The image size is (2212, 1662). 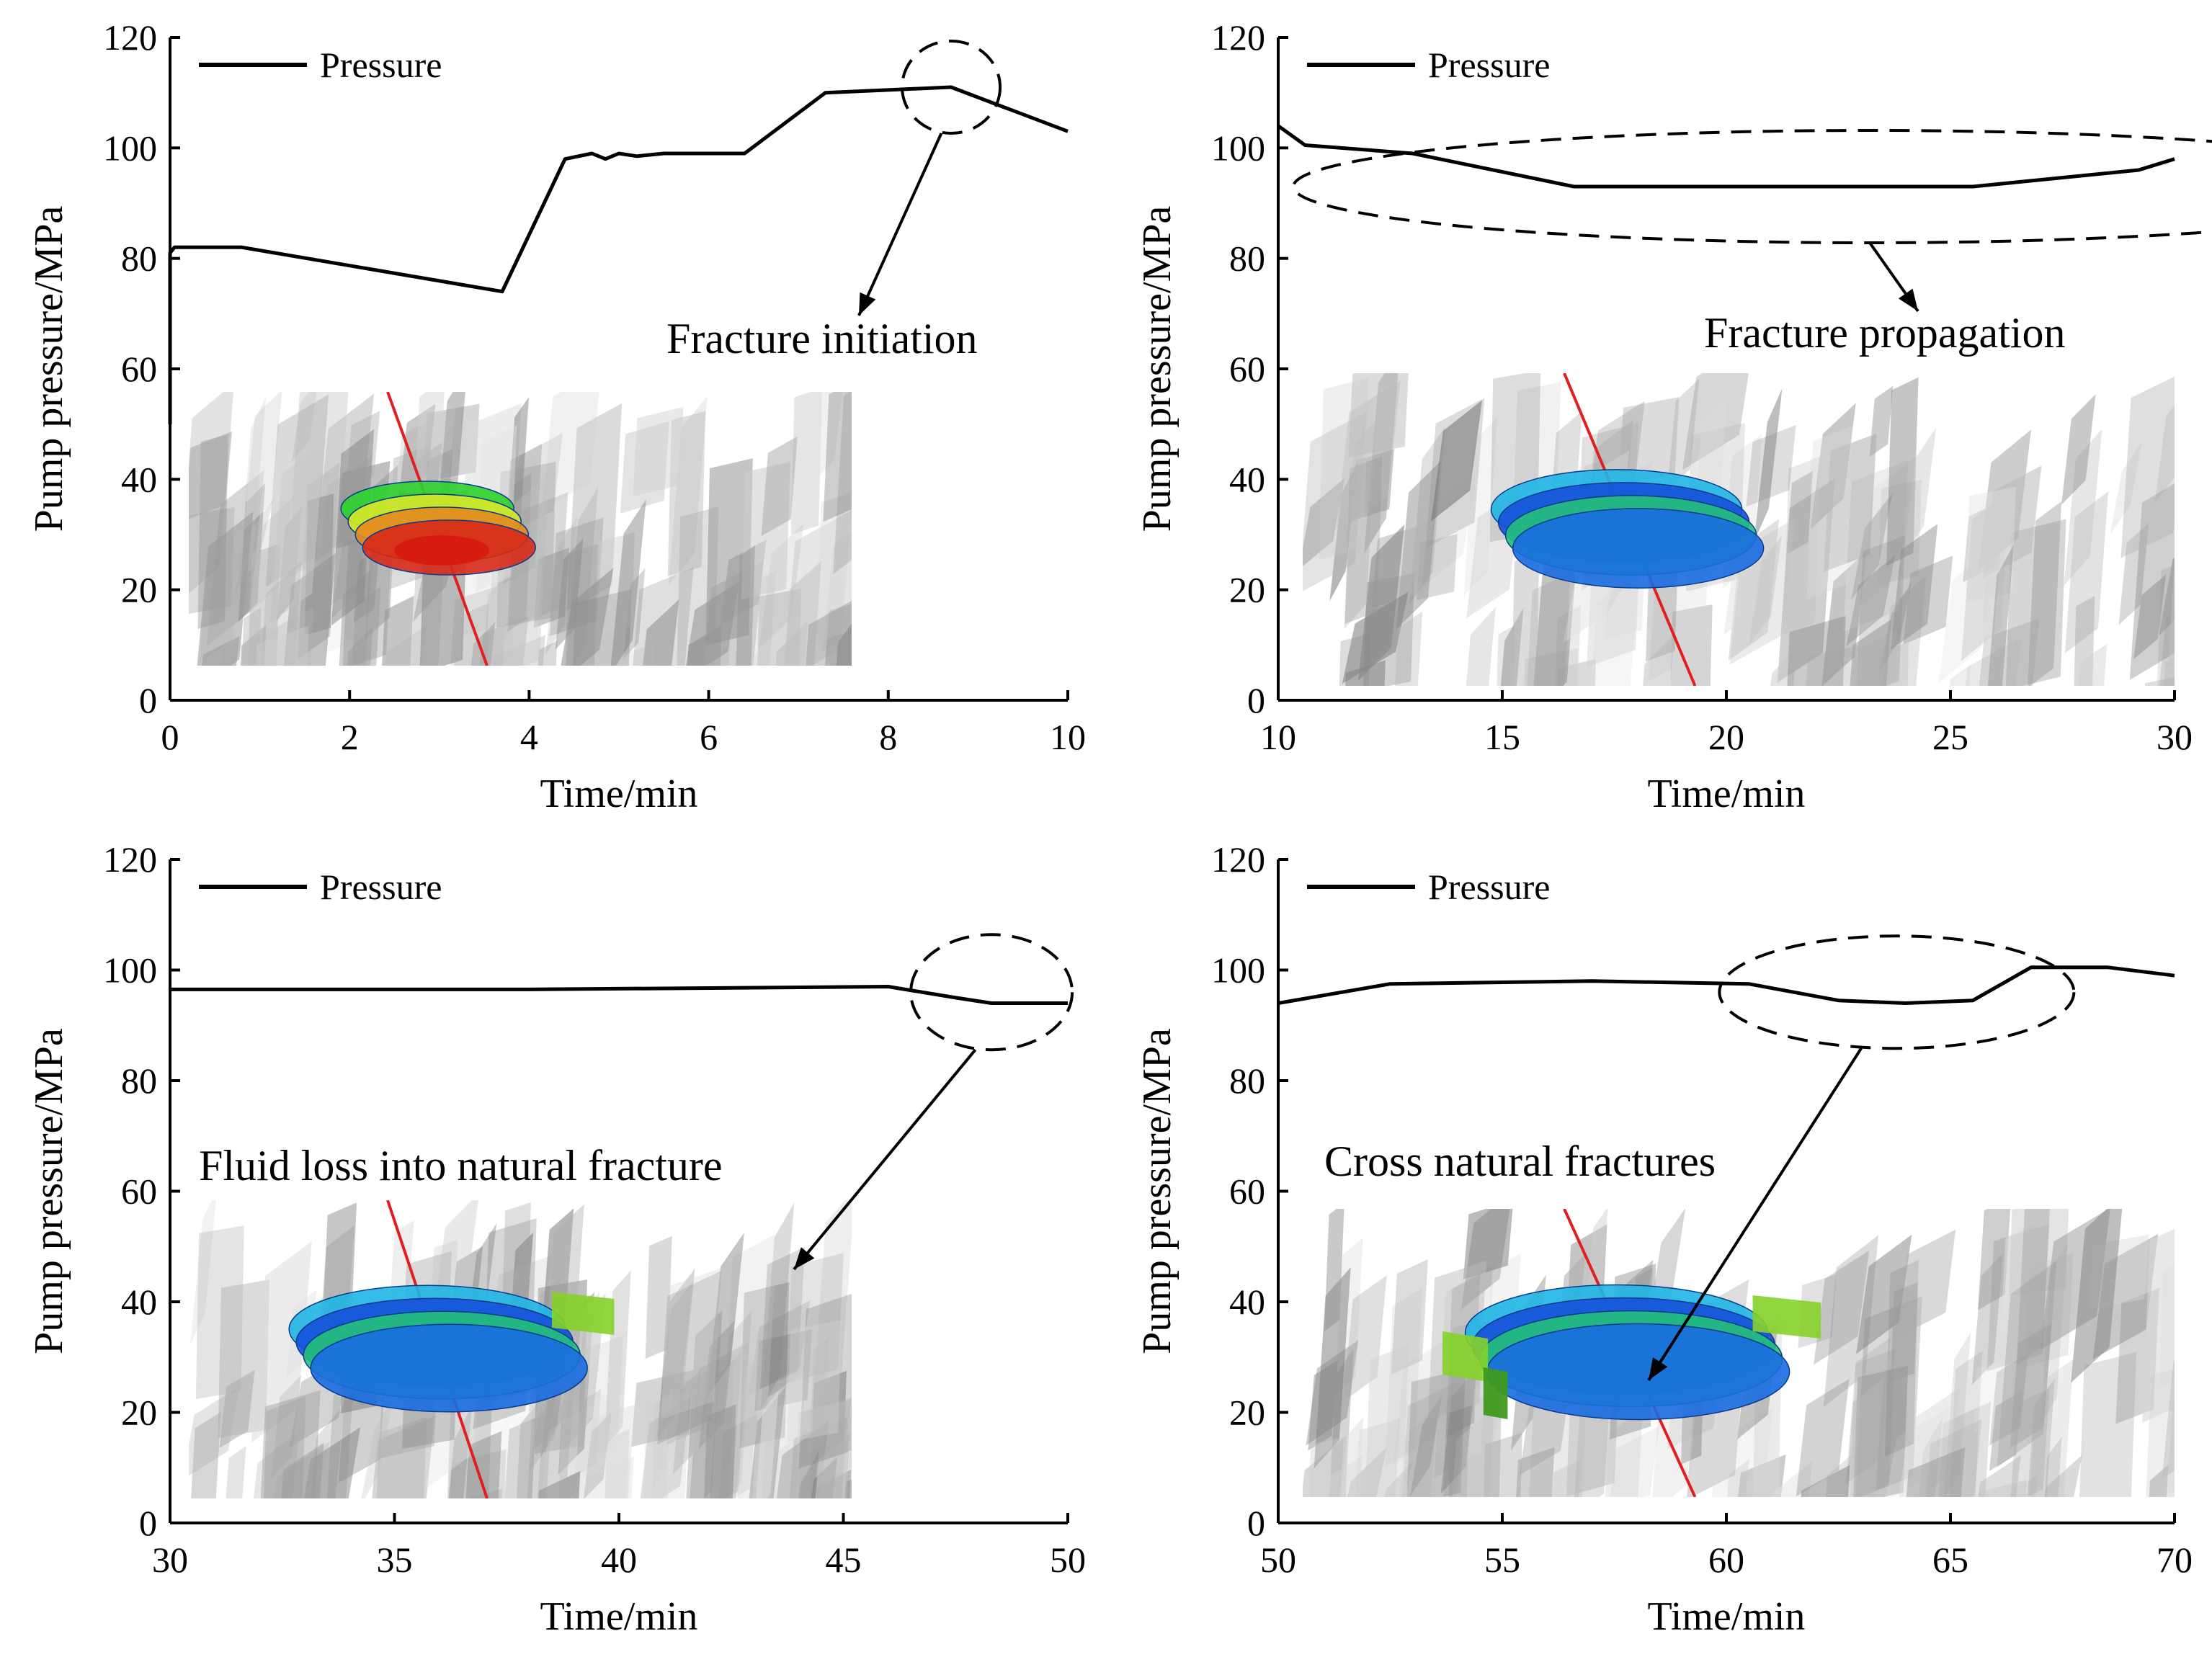 What do you see at coordinates (1755, 1214) in the screenshot?
I see `annotation-arrow` at bounding box center [1755, 1214].